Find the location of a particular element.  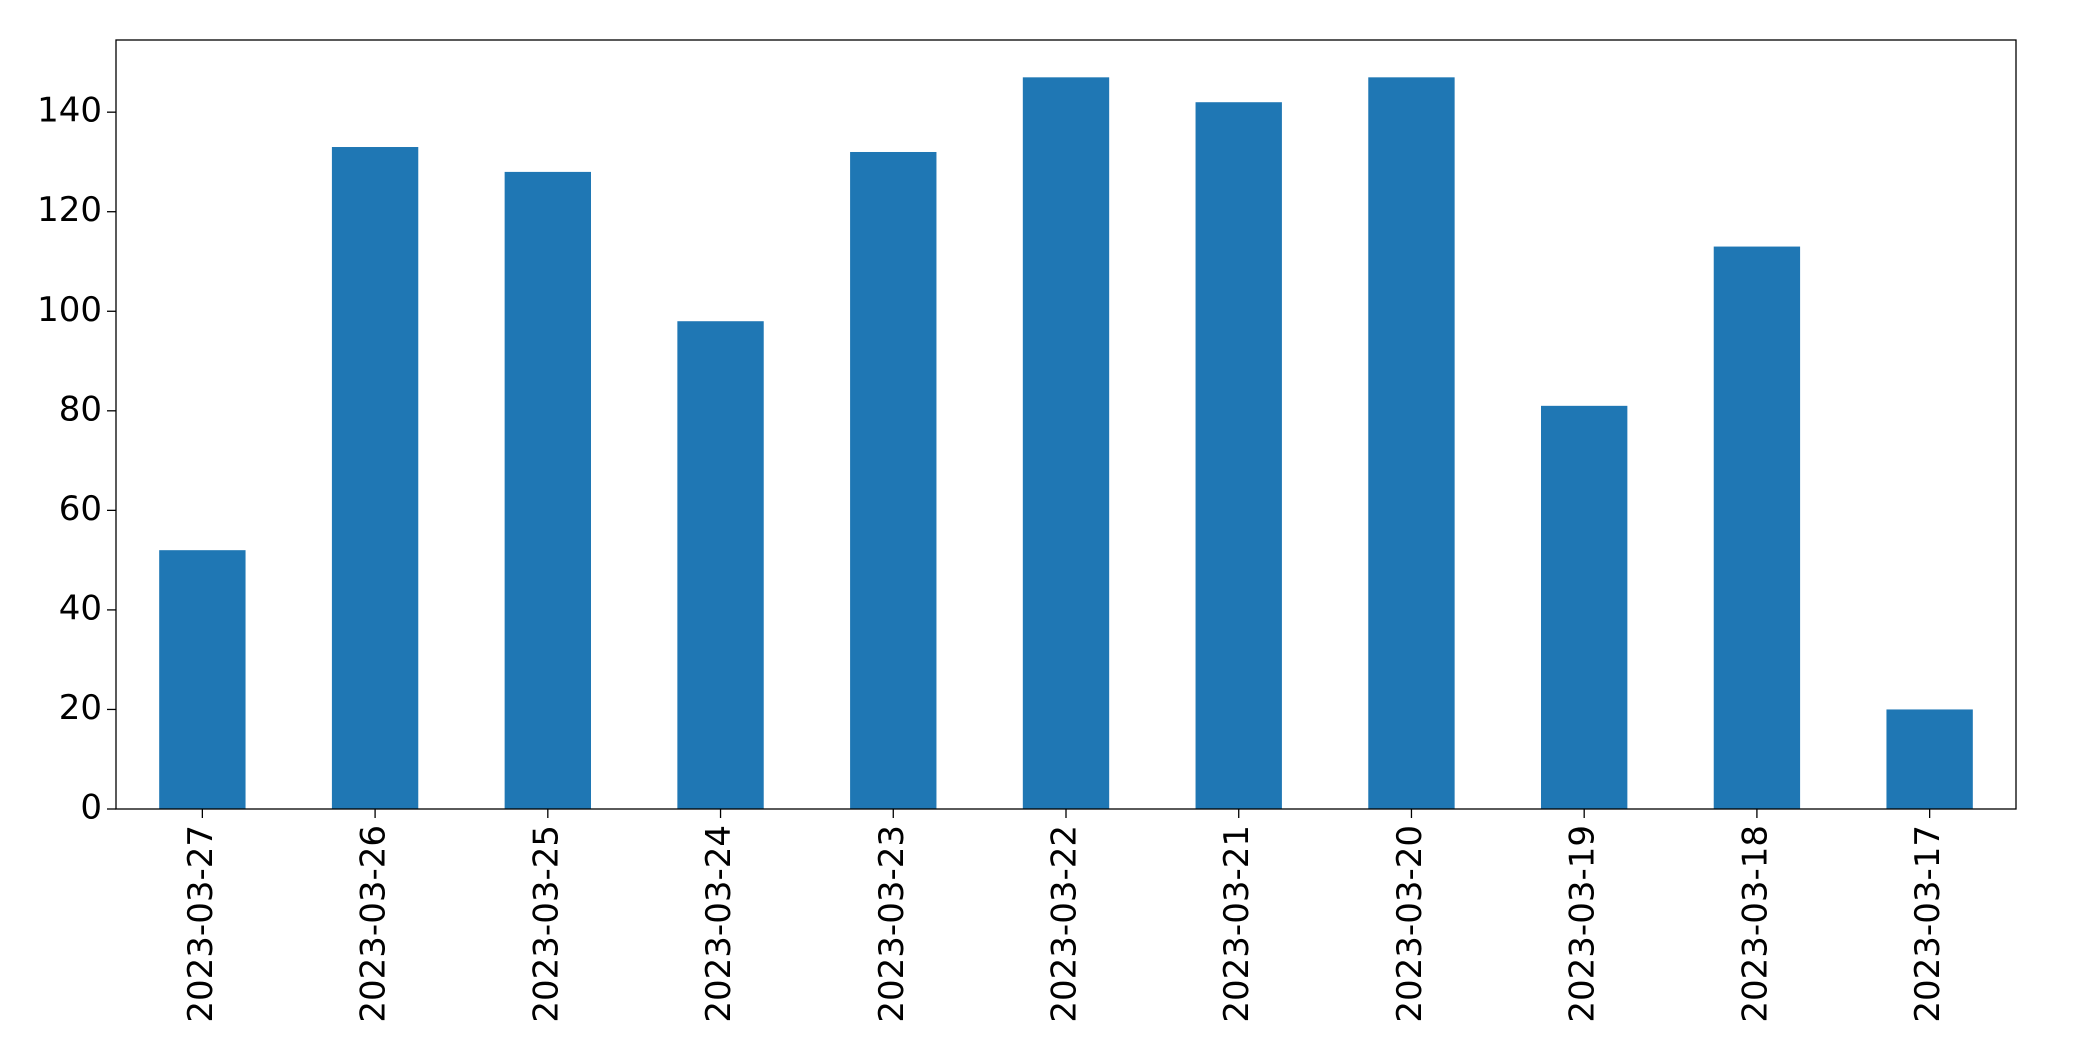

x-tick-label: 2023-03-21 is located at coordinates (1237, 924).